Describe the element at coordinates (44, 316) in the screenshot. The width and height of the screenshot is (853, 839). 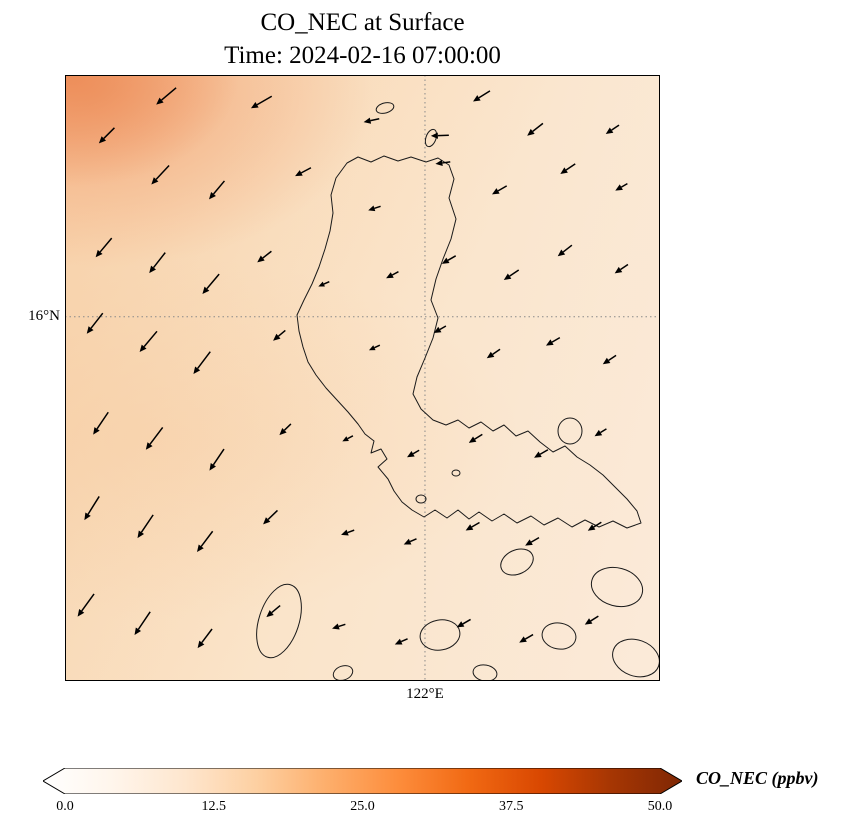
I see `y-tick-label-16n: 16°N` at that location.